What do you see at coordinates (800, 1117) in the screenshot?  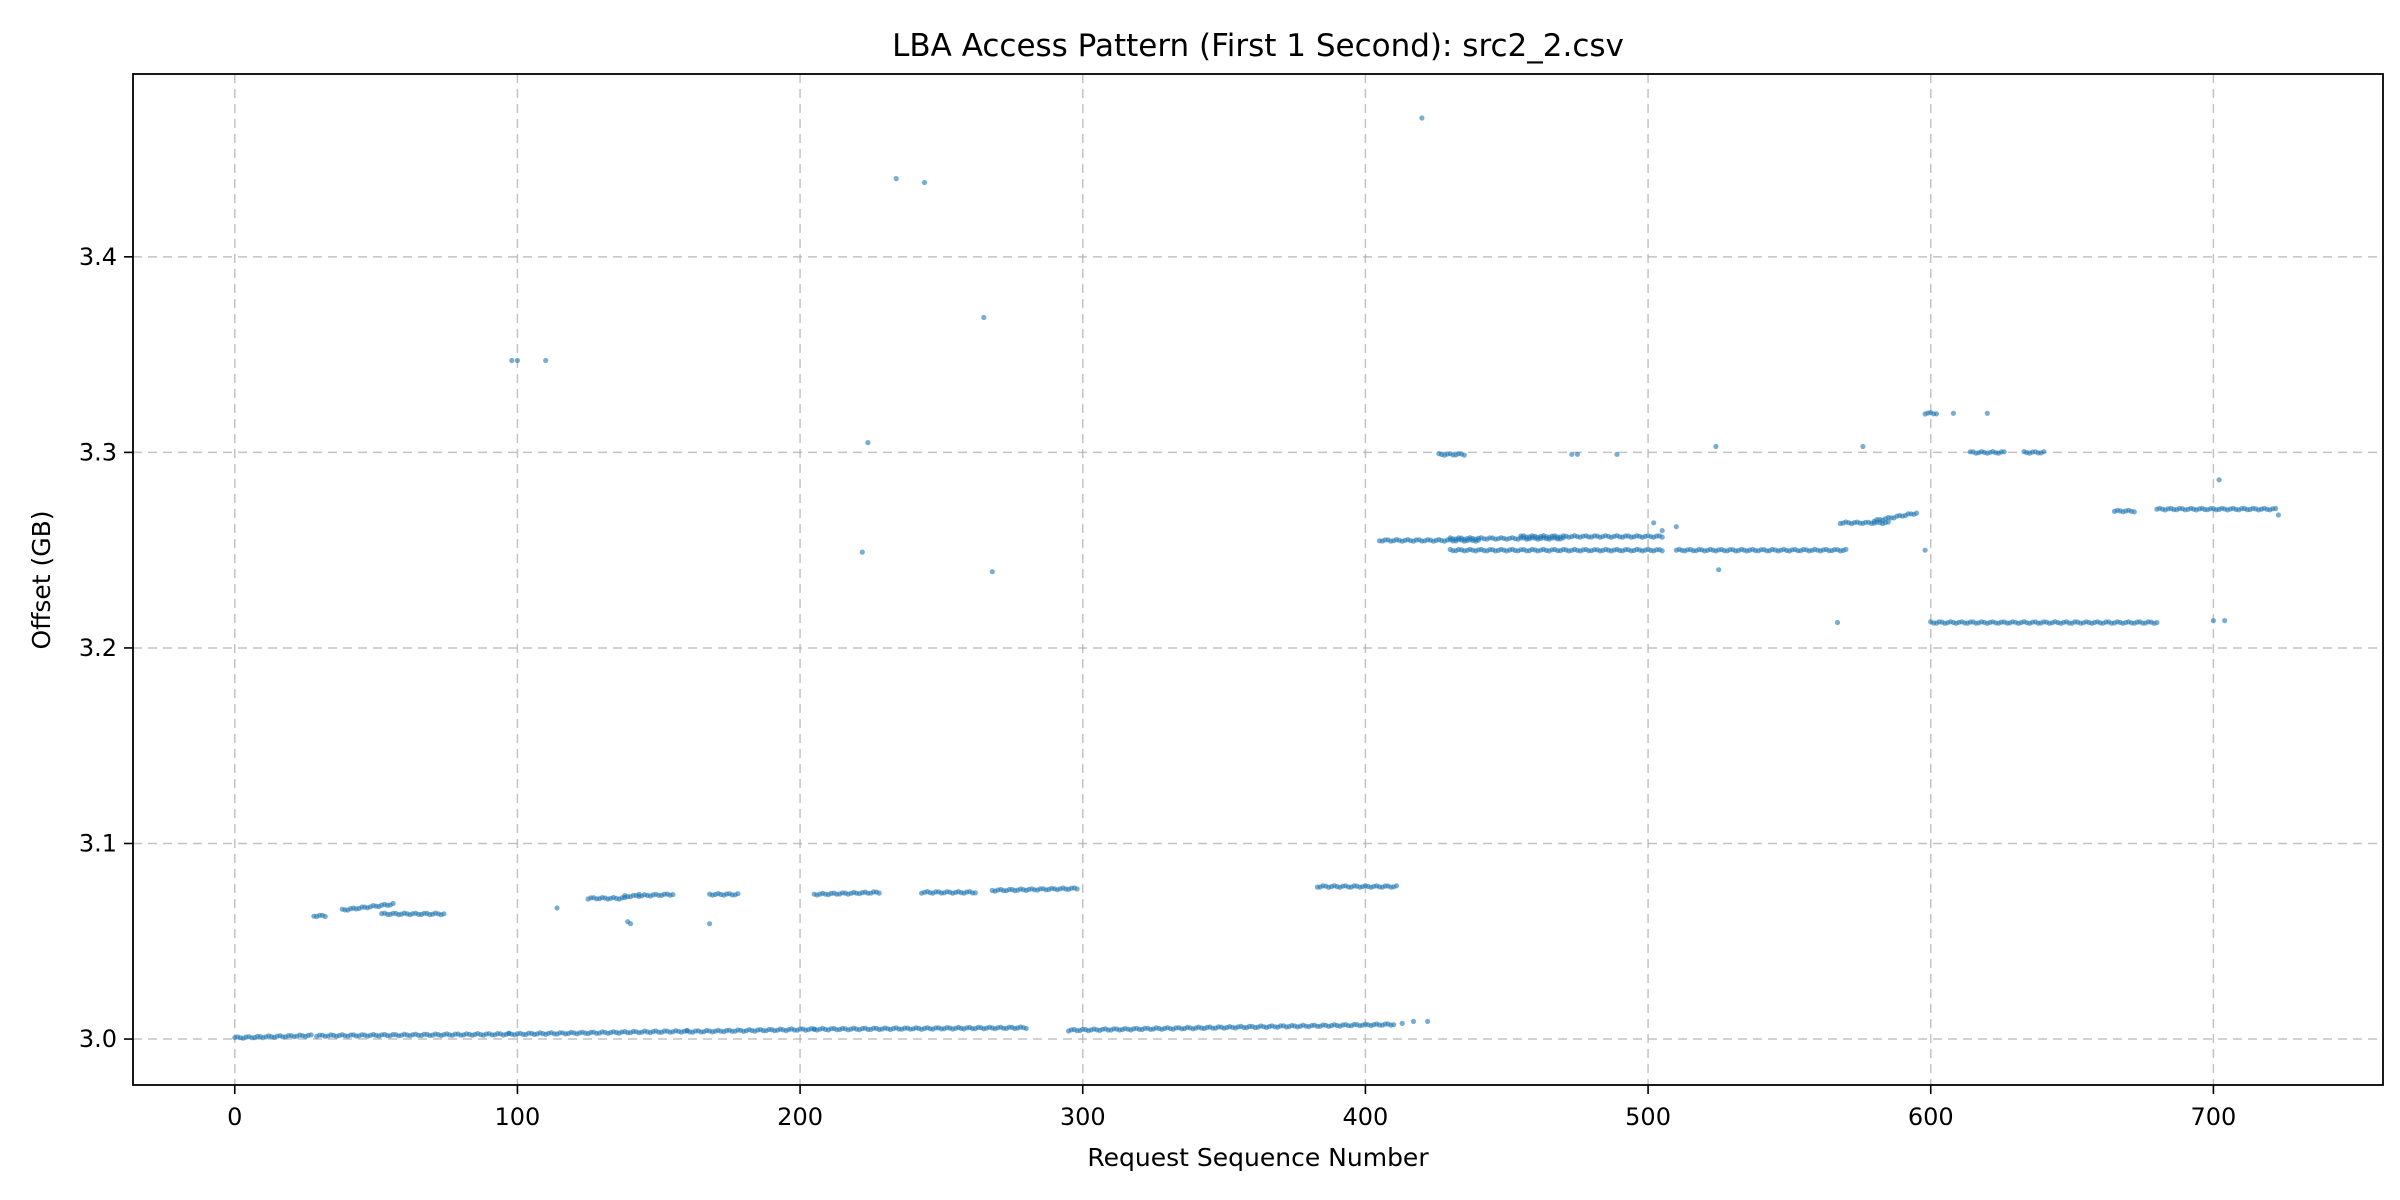 I see `x-tick-label: 200` at bounding box center [800, 1117].